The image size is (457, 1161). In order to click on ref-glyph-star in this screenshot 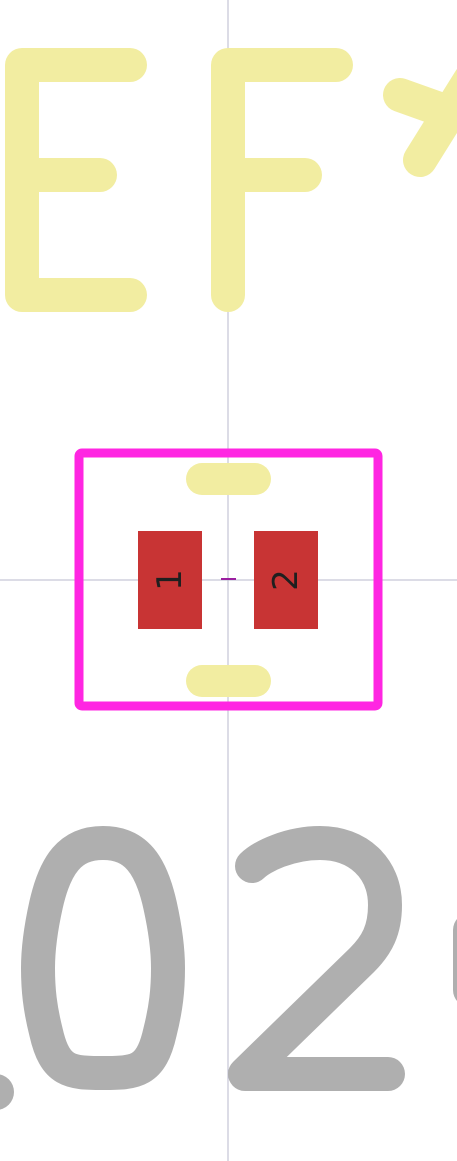, I will do `click(420, 123)`.